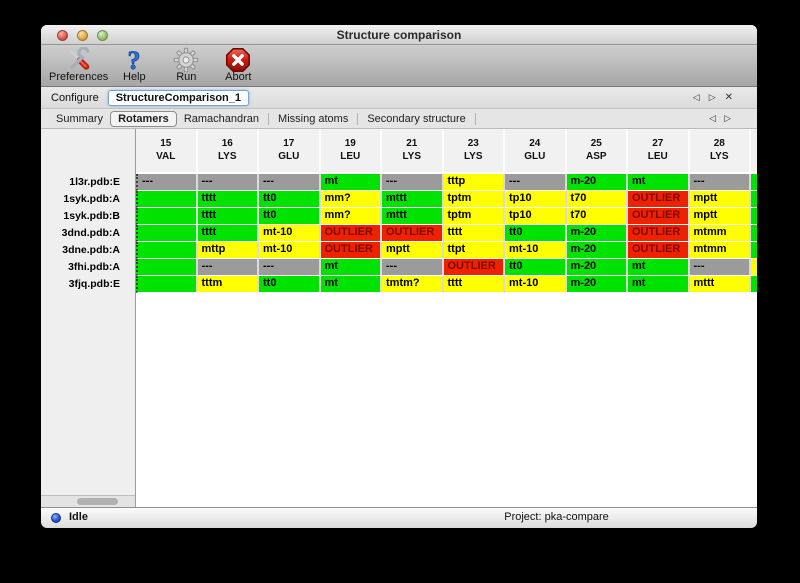  I want to click on toolbar-button-preferences: Preferences, so click(78, 65).